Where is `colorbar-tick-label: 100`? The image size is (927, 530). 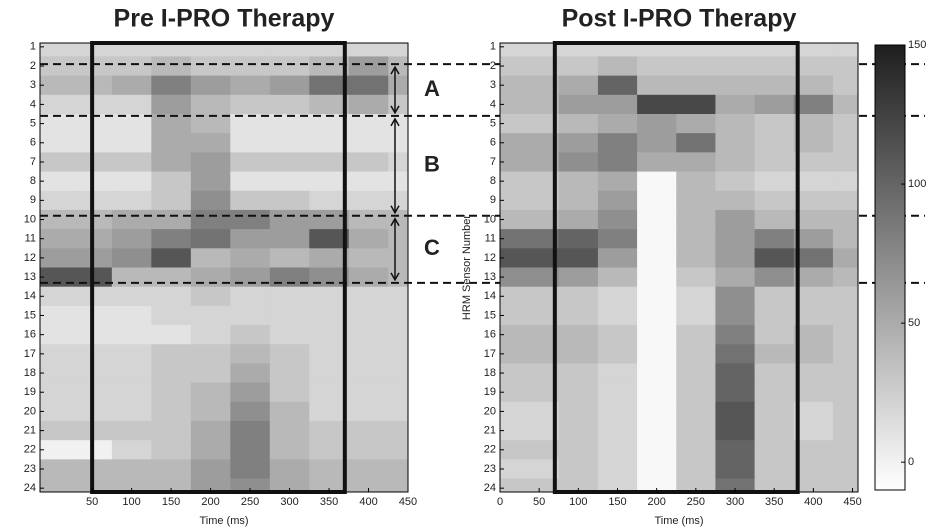
colorbar-tick-label: 100 is located at coordinates (917, 184).